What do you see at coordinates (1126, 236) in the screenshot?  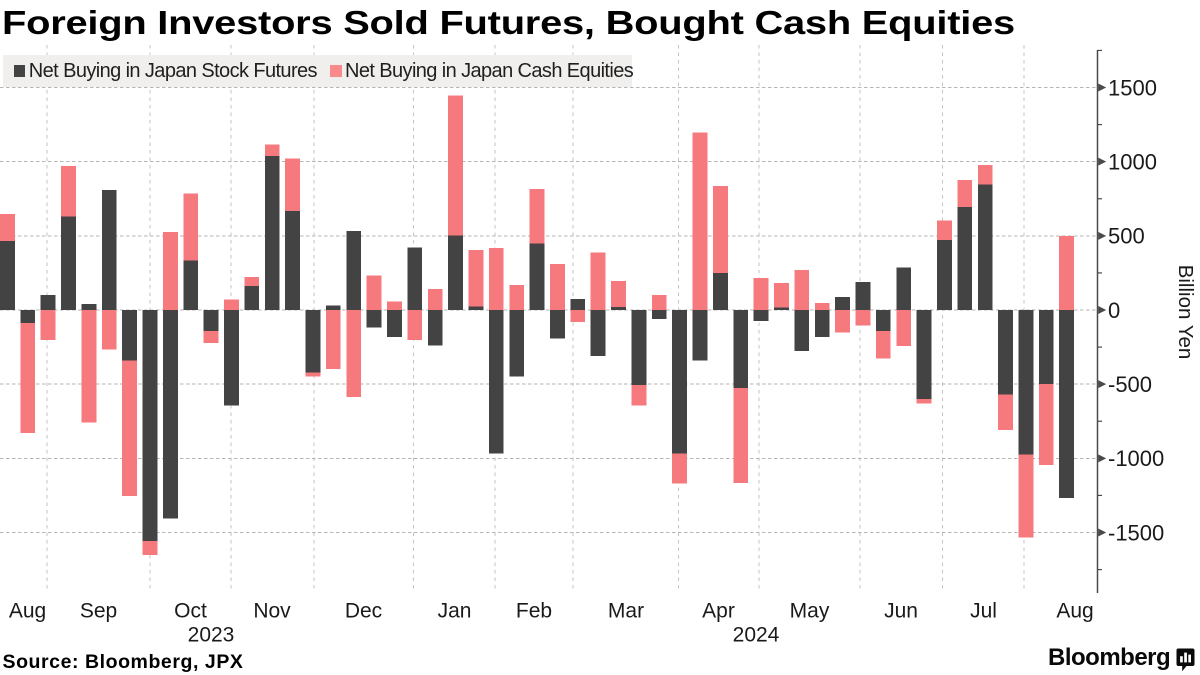 I see `svg-text: 500` at bounding box center [1126, 236].